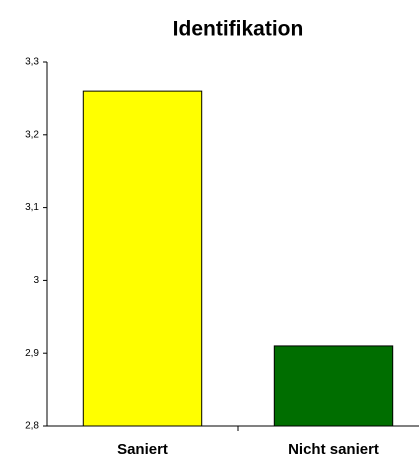 This screenshot has height=469, width=419. I want to click on chart-title: Identifikation, so click(238, 29).